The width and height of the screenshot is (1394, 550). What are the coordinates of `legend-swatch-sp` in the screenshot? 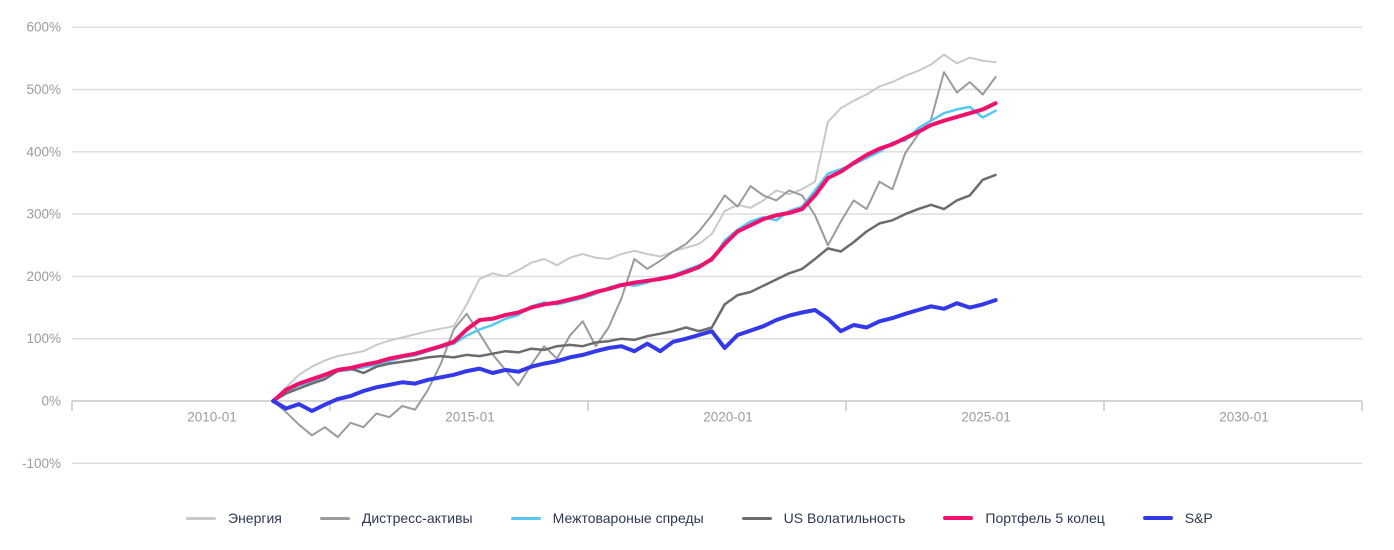 It's located at (1157, 518).